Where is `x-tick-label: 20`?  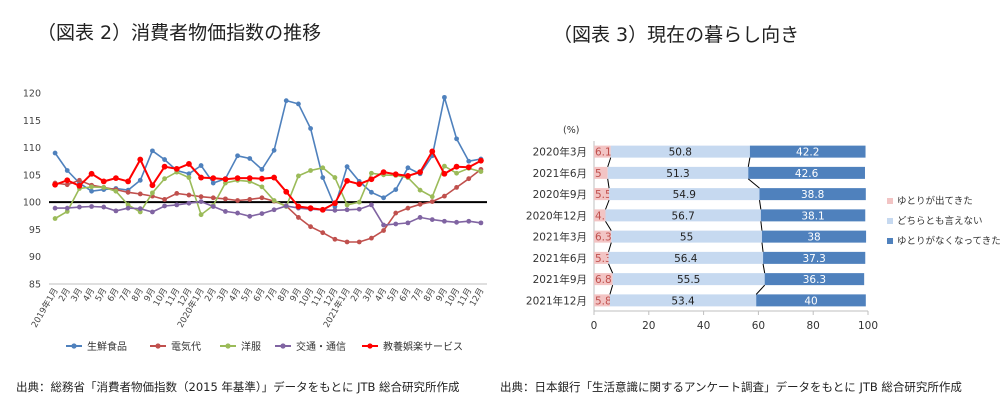 x-tick-label: 20 is located at coordinates (648, 326).